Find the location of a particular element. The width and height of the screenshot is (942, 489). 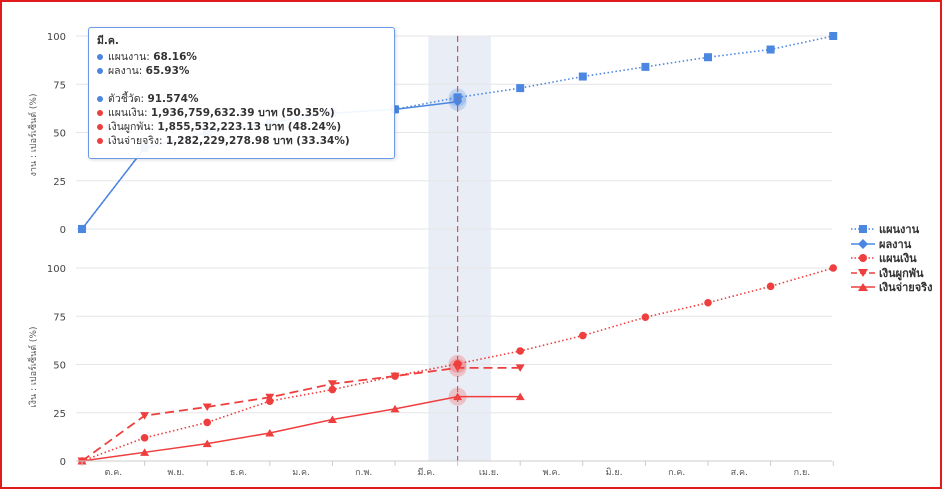

y-axis-label: เงิน : เปอร์เซ็นต์ (%) is located at coordinates (32, 366).